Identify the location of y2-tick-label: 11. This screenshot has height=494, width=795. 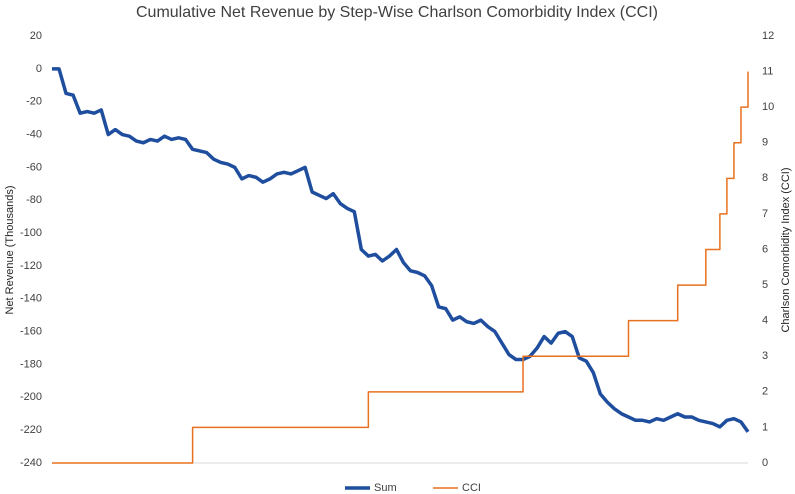
(767, 71).